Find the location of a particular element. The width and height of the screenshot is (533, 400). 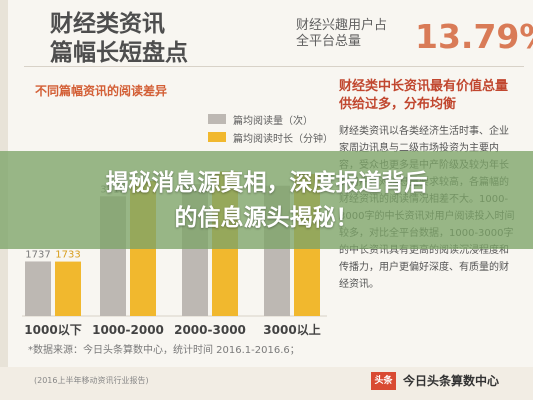

share-label: 财经兴趣用户占 全平台总量 is located at coordinates (358, 34).